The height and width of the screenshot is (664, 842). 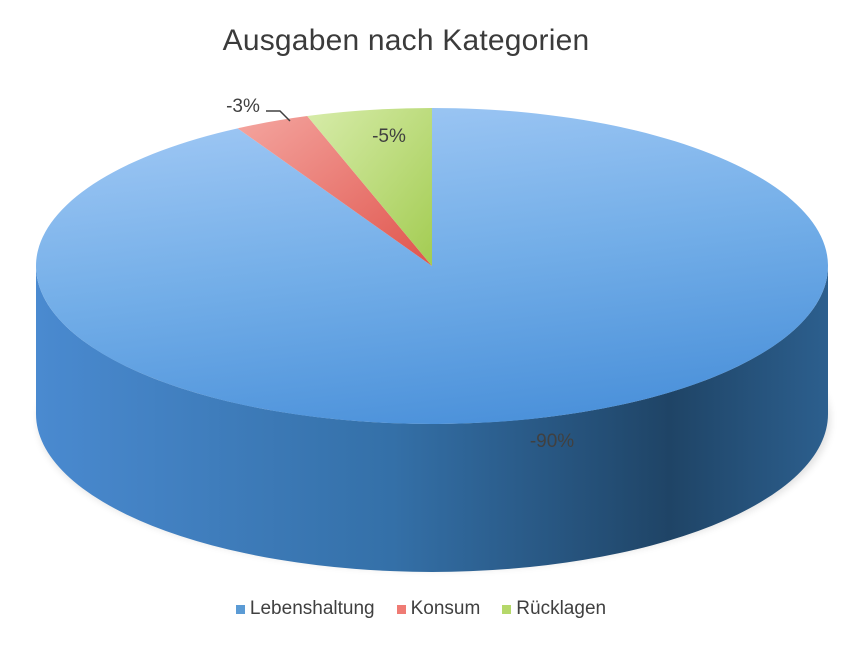 What do you see at coordinates (389, 136) in the screenshot?
I see `data-label-ruecklagen: -5%` at bounding box center [389, 136].